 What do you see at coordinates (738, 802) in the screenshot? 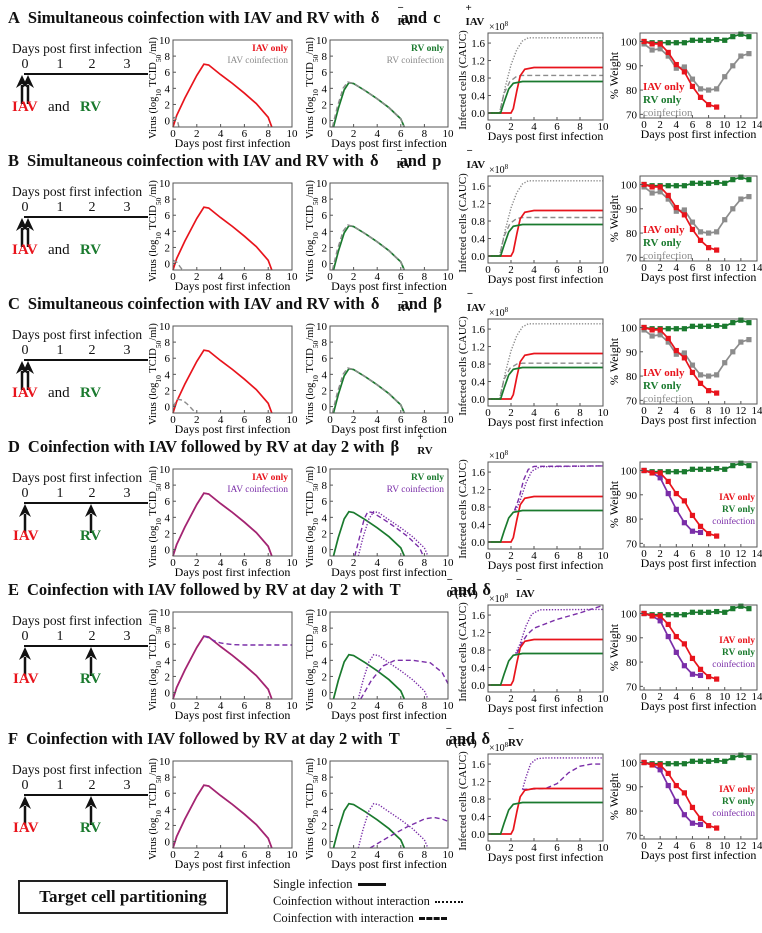
I see `legend-entry: RV only` at bounding box center [738, 802].